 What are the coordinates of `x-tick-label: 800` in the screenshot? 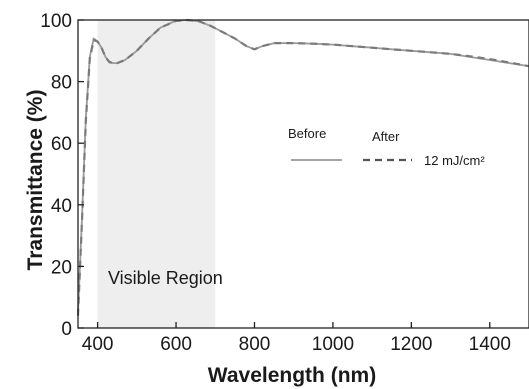 It's located at (255, 344).